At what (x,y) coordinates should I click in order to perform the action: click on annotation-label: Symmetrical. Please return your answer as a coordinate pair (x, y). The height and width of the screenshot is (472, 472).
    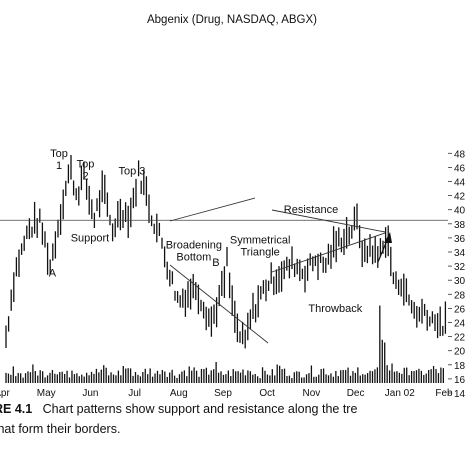
    Looking at the image, I should click on (260, 241).